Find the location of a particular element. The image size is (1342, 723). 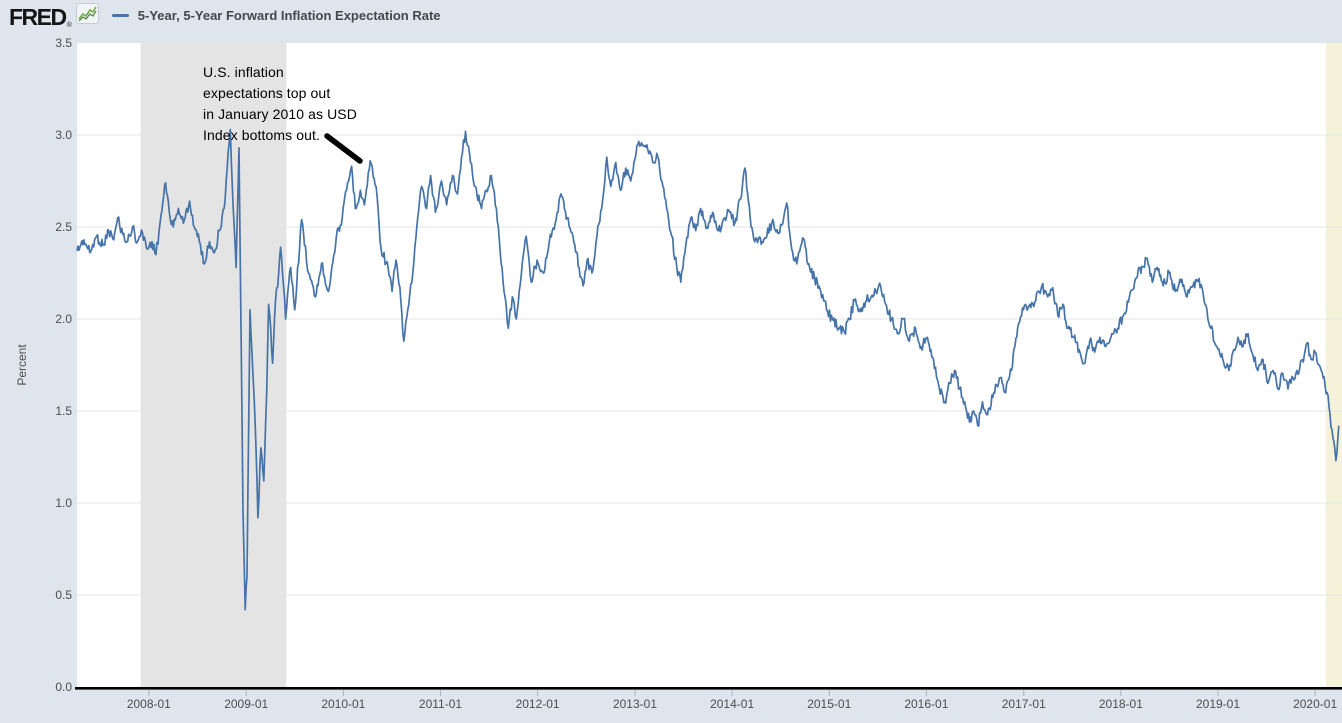

x-axis-line is located at coordinates (708, 688).